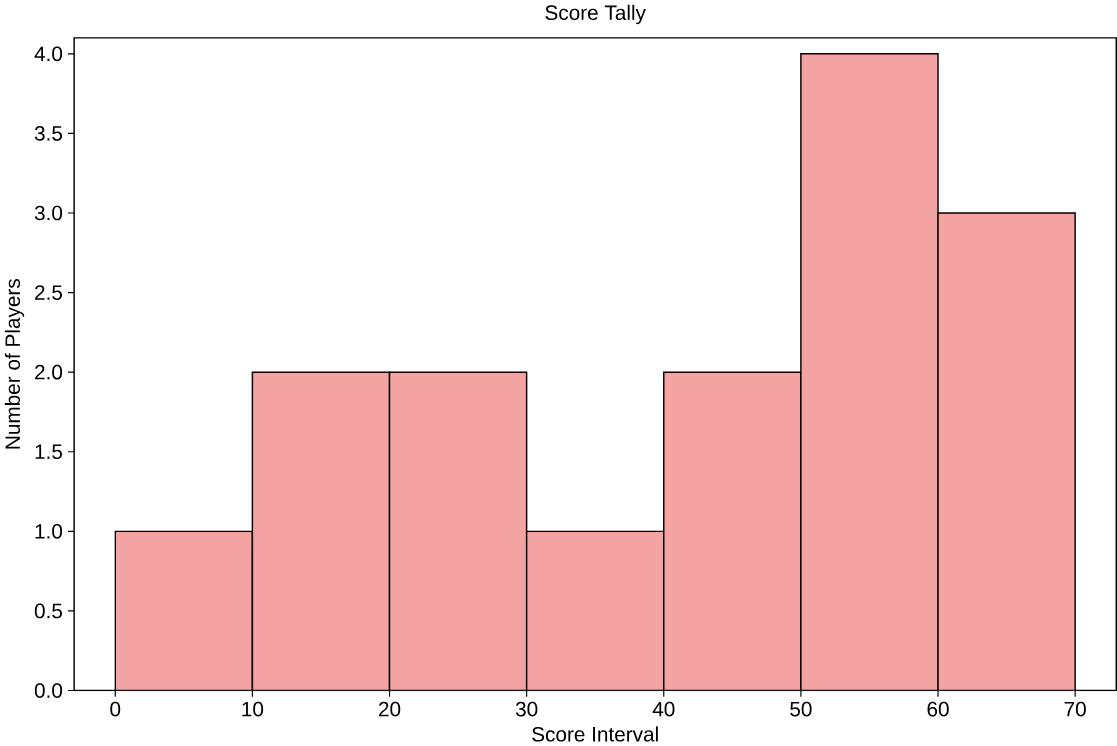 The width and height of the screenshot is (1117, 746). Describe the element at coordinates (595, 734) in the screenshot. I see `x-axis-title: Score Interval` at that location.